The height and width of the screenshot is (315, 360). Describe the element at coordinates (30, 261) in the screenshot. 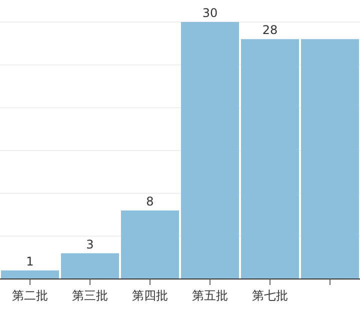

I see `data-label: 1` at that location.